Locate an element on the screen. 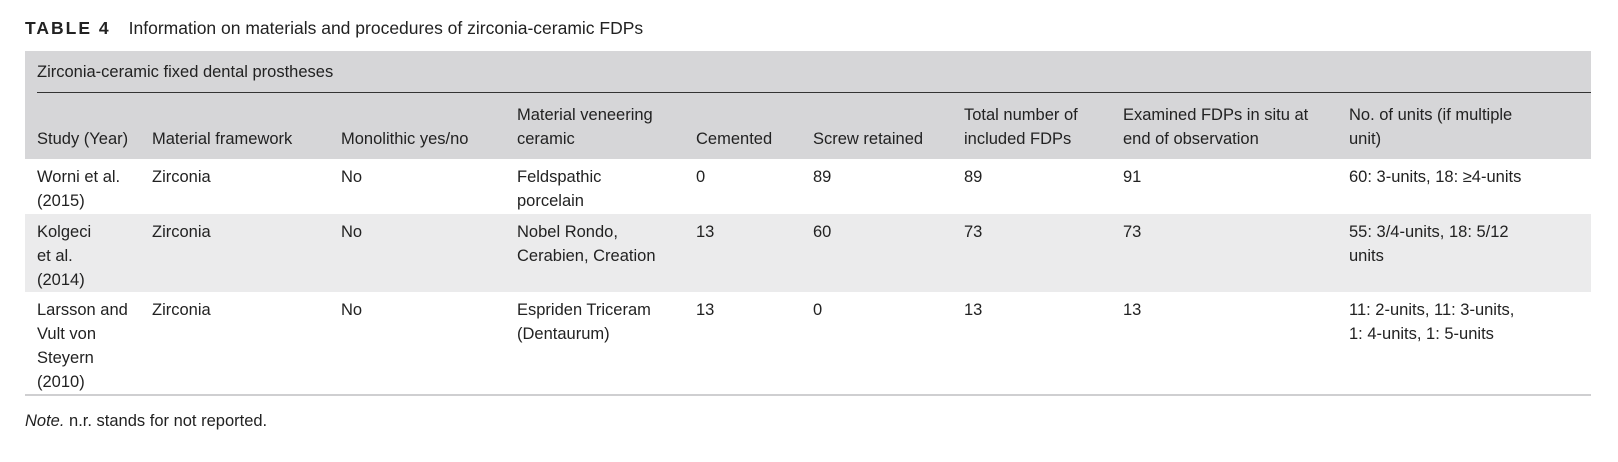  cell-screw-retained: 60 is located at coordinates (822, 232).